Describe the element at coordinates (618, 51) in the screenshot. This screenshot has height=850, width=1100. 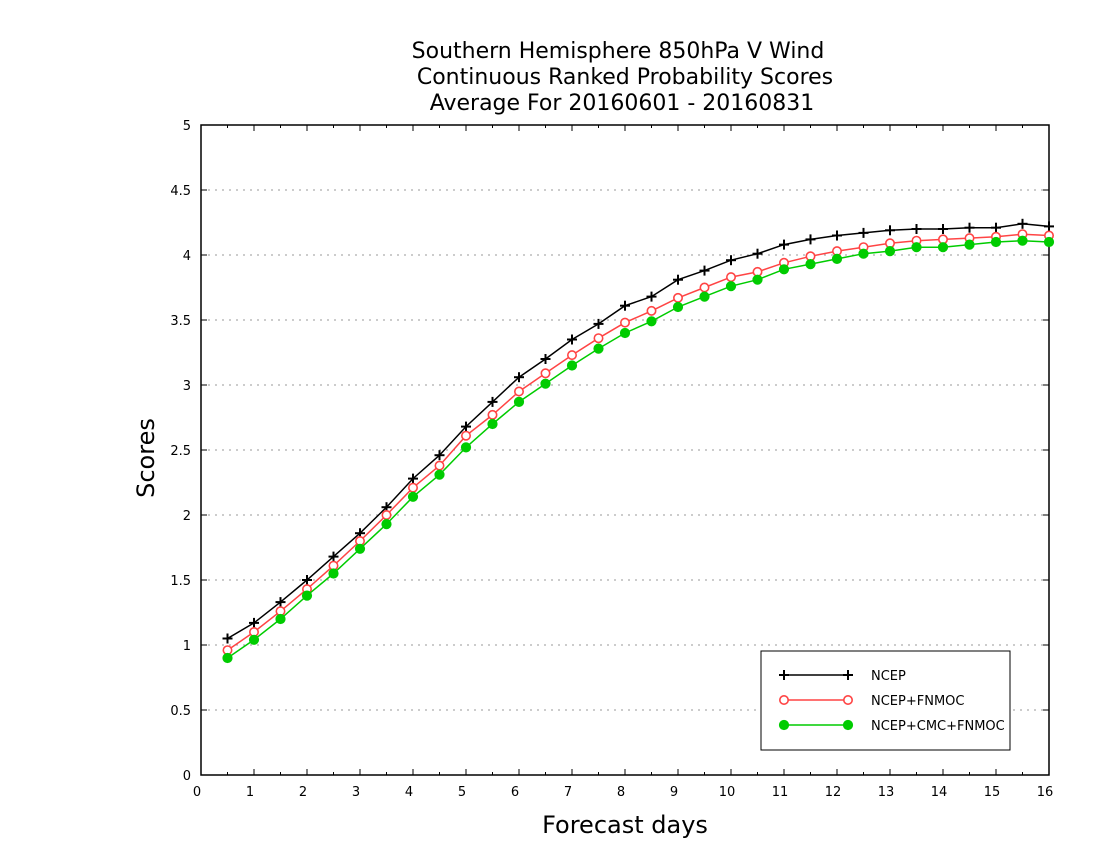
I see `chart-title-line-1: Southern Hemisphere 850hPa V Wind` at that location.